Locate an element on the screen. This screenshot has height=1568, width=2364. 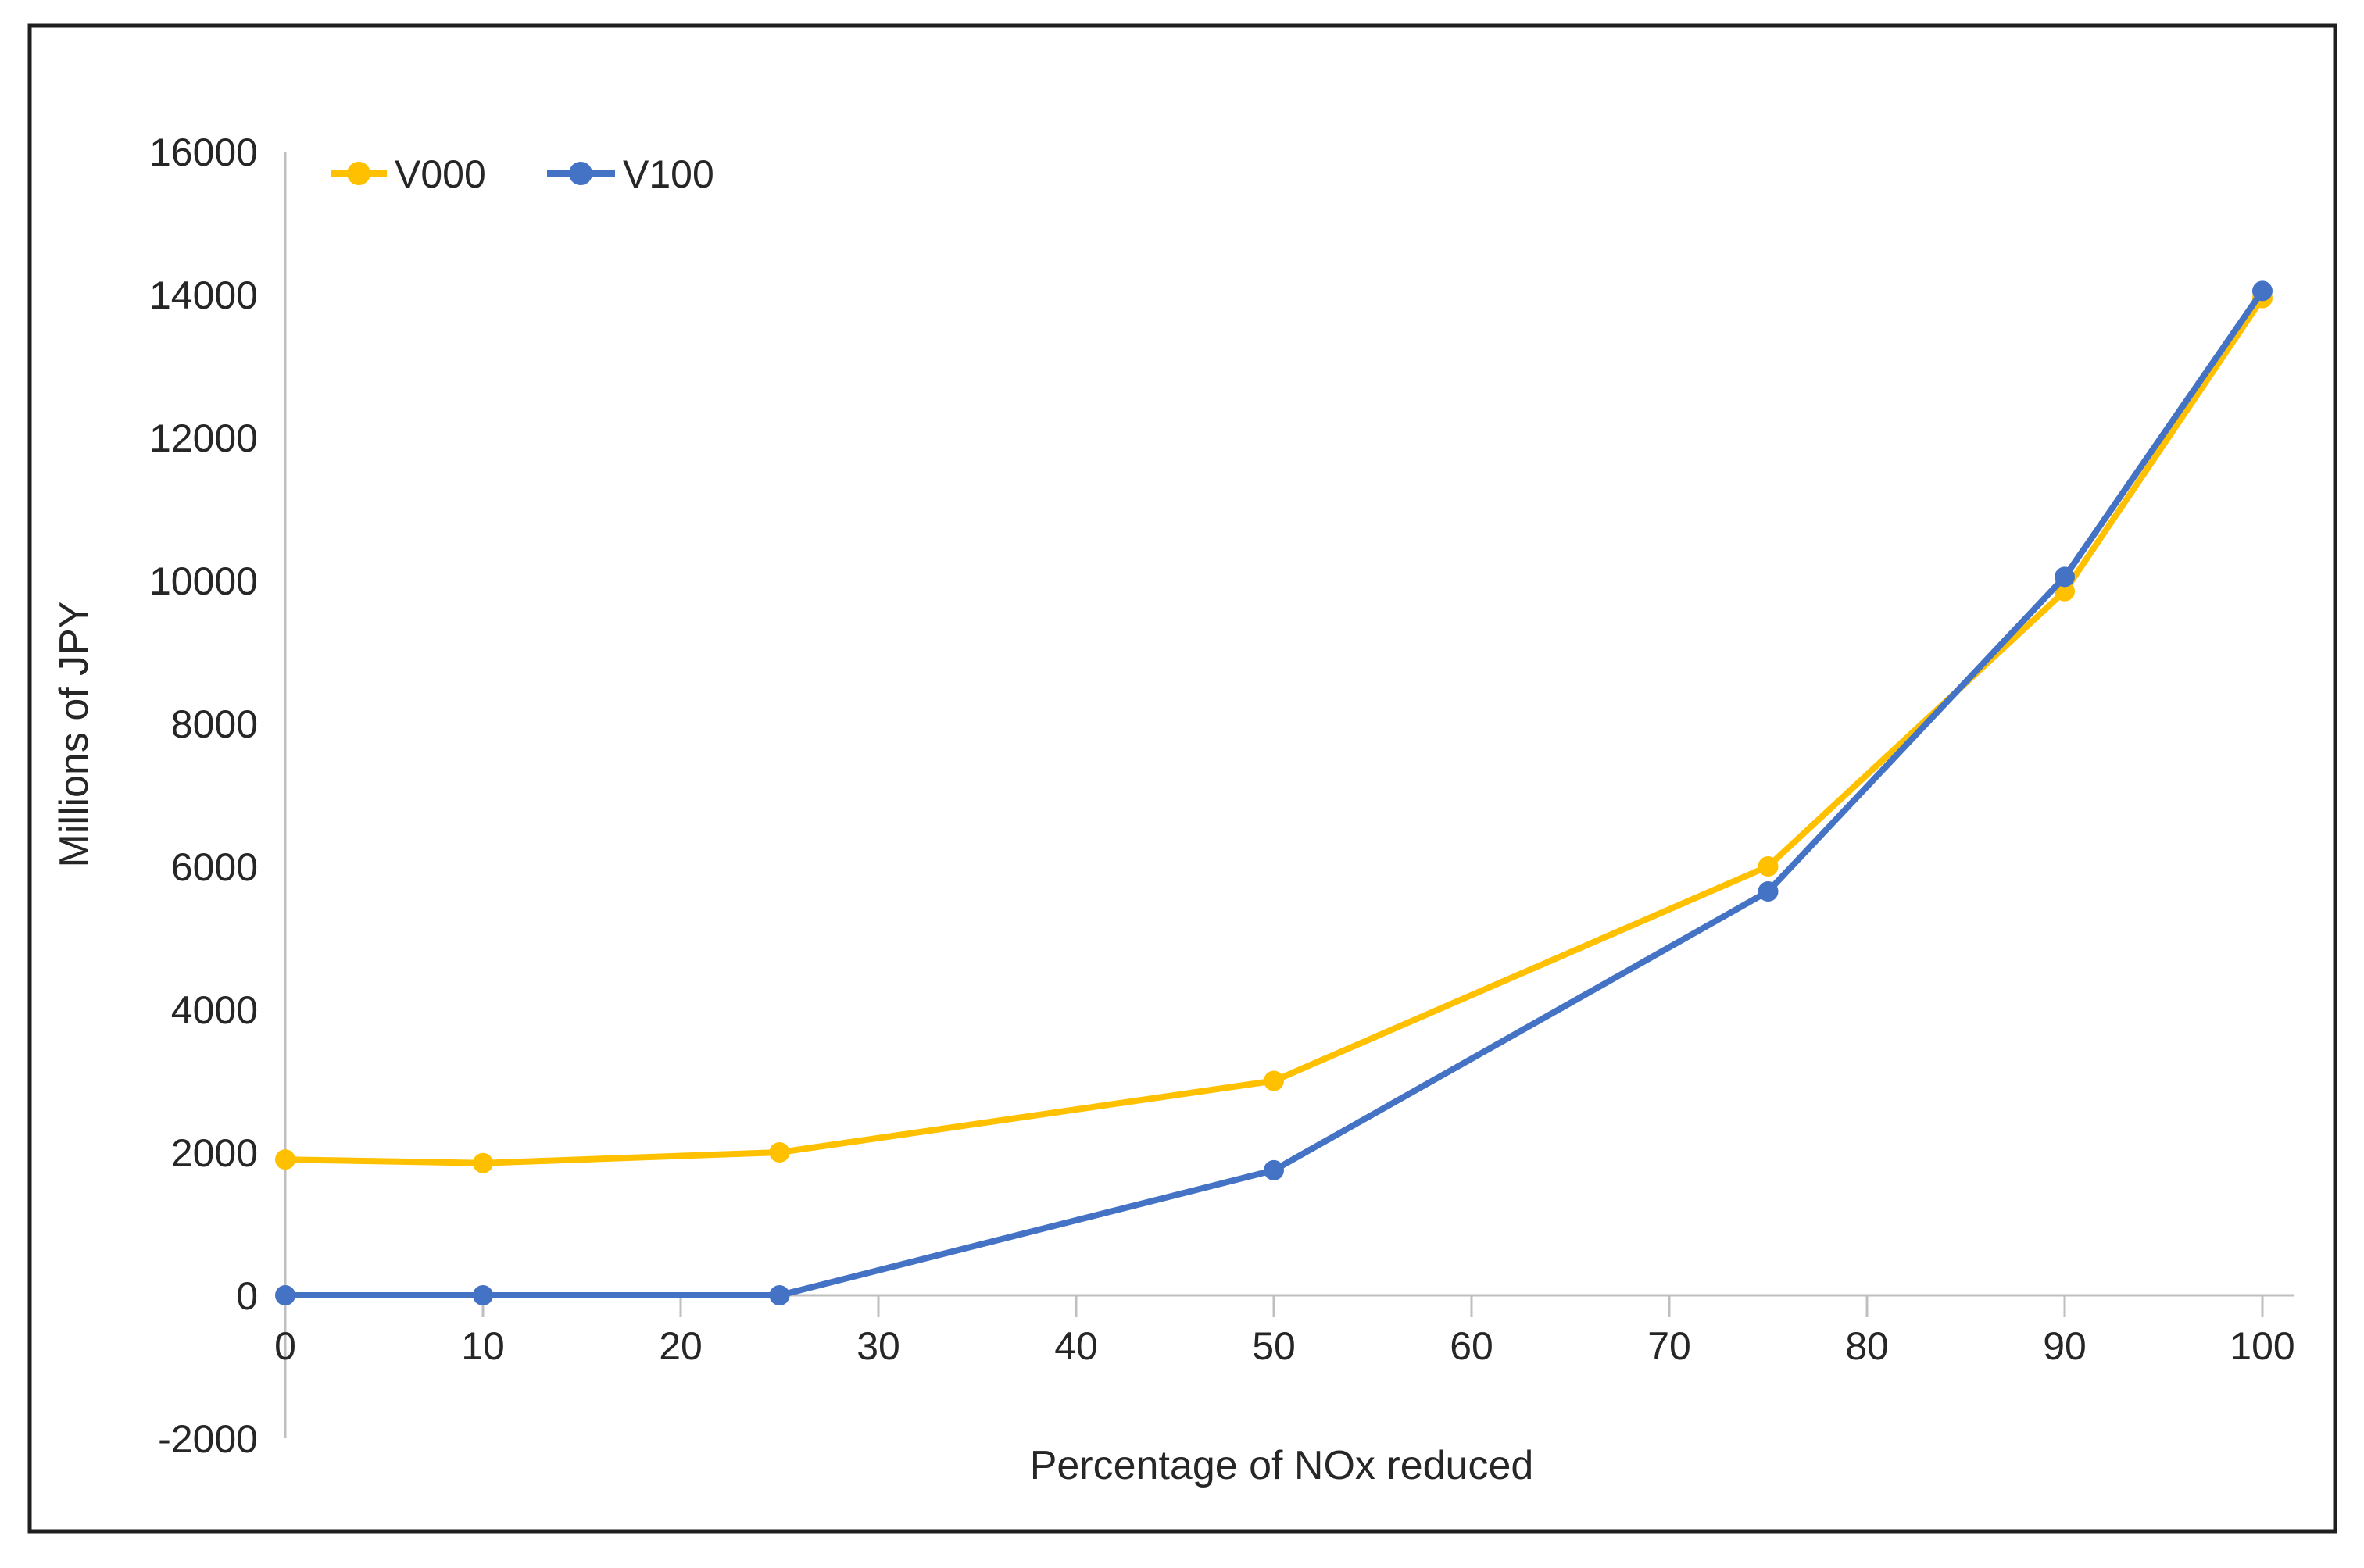
y-tick-label: -2000 is located at coordinates (208, 1439).